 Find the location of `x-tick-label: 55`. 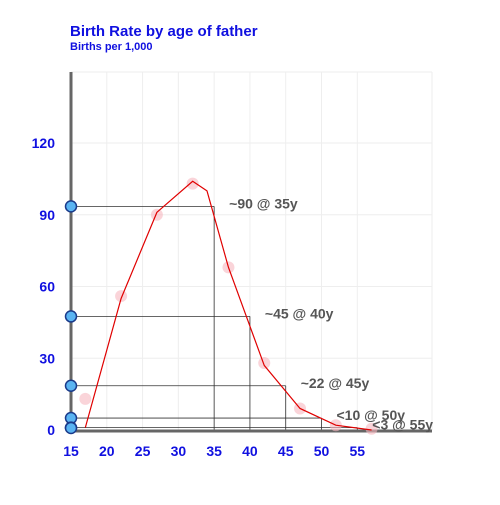

x-tick-label: 55 is located at coordinates (357, 451).